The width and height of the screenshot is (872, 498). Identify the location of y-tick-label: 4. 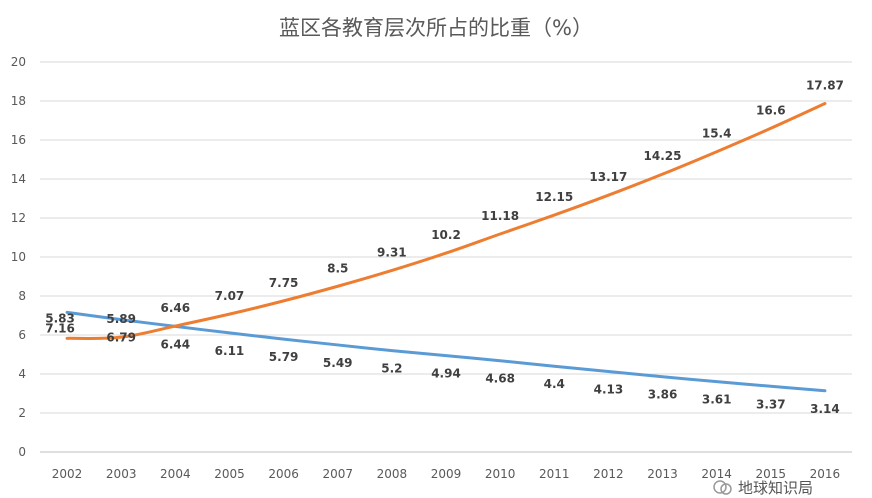
(22, 374).